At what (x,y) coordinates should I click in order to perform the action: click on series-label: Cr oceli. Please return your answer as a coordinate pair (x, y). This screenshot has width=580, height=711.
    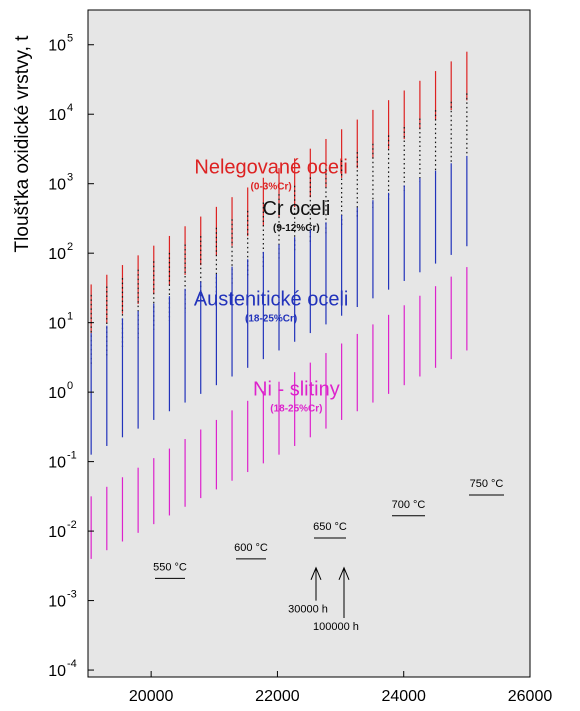
    Looking at the image, I should click on (296, 209).